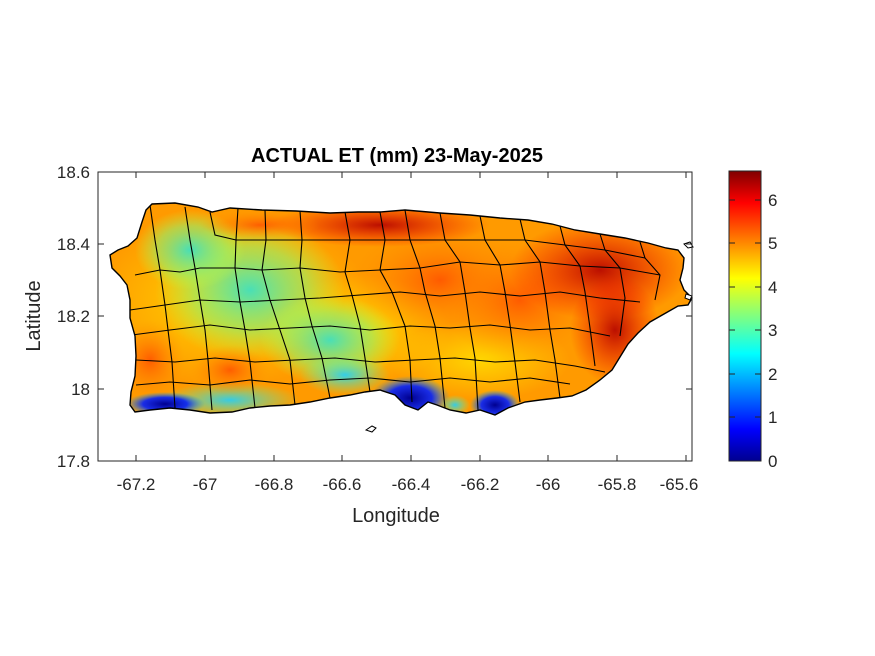  Describe the element at coordinates (73, 172) in the screenshot. I see `y-tick-label: 18.6` at that location.